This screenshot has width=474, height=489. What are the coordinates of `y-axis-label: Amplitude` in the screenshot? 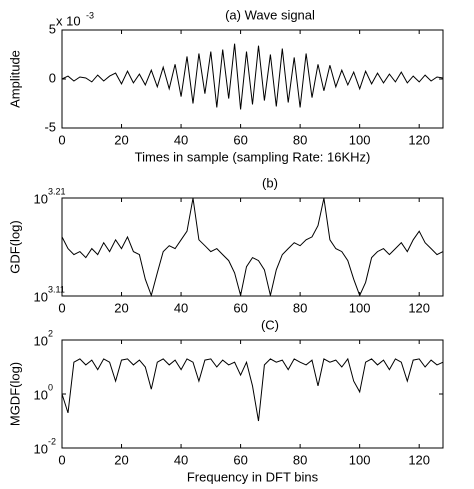 It's located at (14, 79).